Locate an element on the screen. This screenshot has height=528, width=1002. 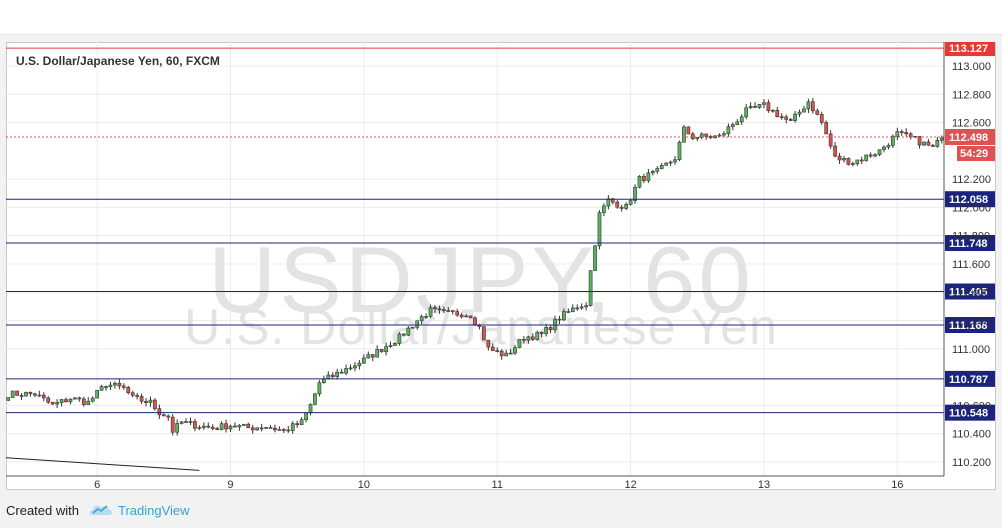
support-level-label: 111.748 is located at coordinates (968, 244).